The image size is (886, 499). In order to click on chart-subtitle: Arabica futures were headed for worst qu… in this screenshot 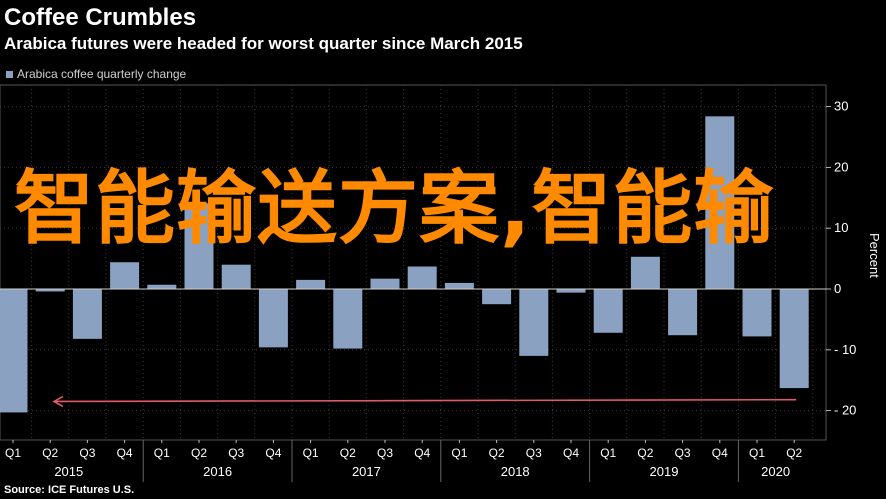, I will do `click(263, 43)`.